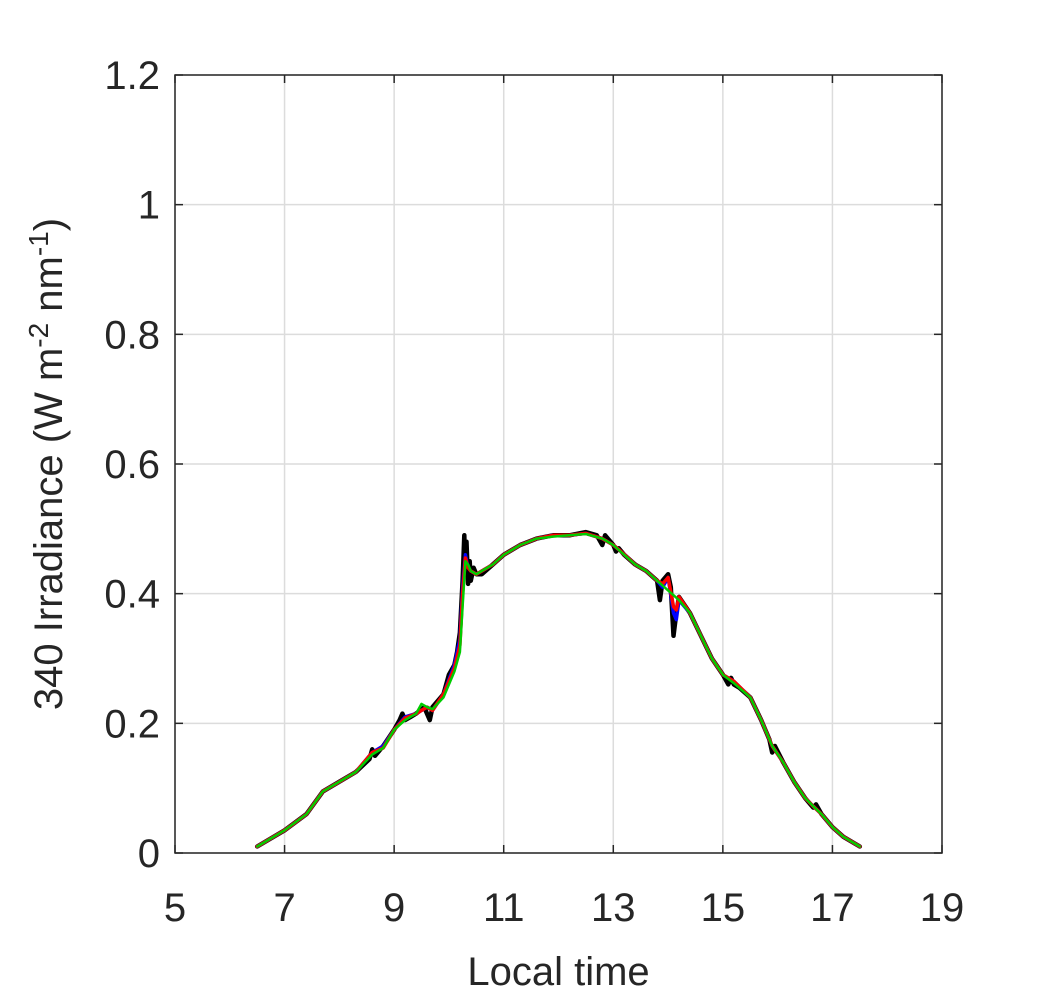  I want to click on y-tick-label: 0.6, so click(132, 465).